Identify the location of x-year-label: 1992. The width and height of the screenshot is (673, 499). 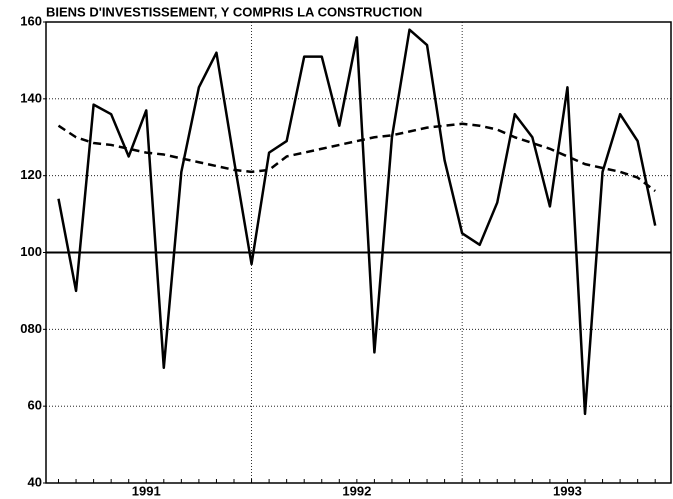
(356, 490).